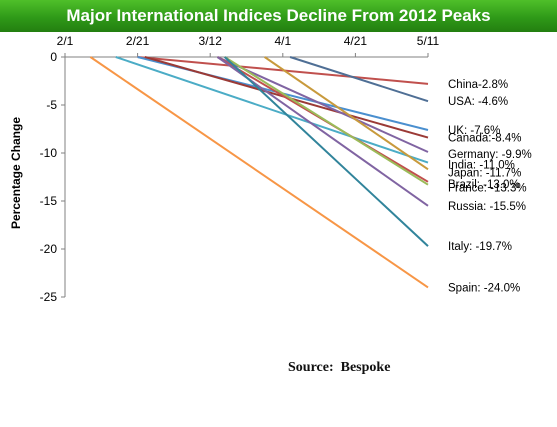  What do you see at coordinates (311, 367) in the screenshot?
I see `source-prefix: Source:` at bounding box center [311, 367].